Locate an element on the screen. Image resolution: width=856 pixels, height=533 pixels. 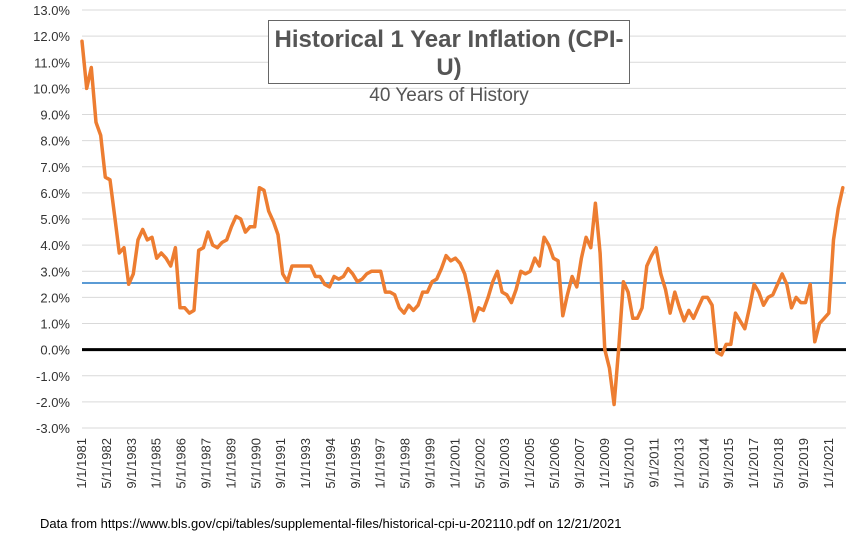
y-tick-label: 10.0% is located at coordinates (51, 88).